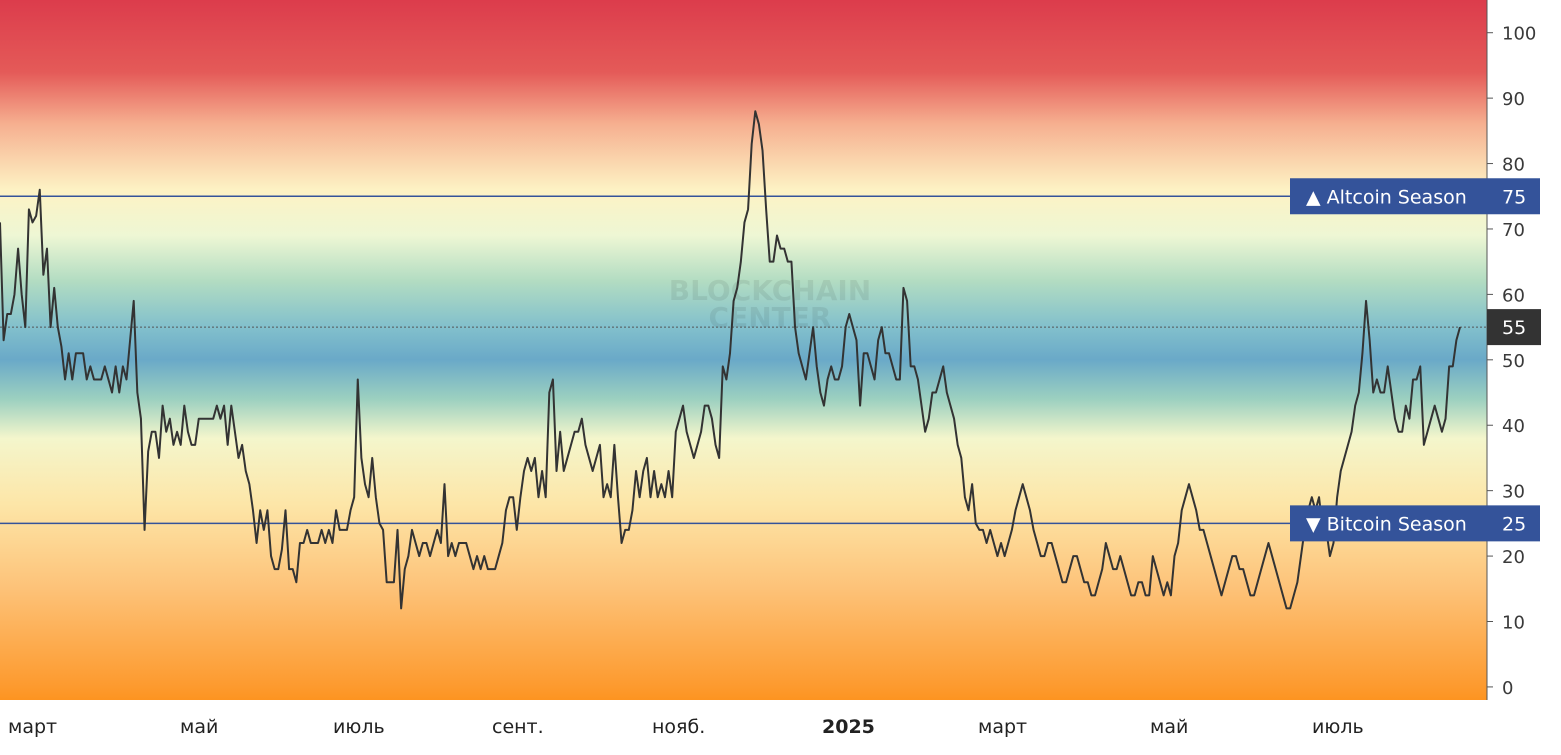  Describe the element at coordinates (1507, 688) in the screenshot. I see `y-tick-label-0: 0` at that location.